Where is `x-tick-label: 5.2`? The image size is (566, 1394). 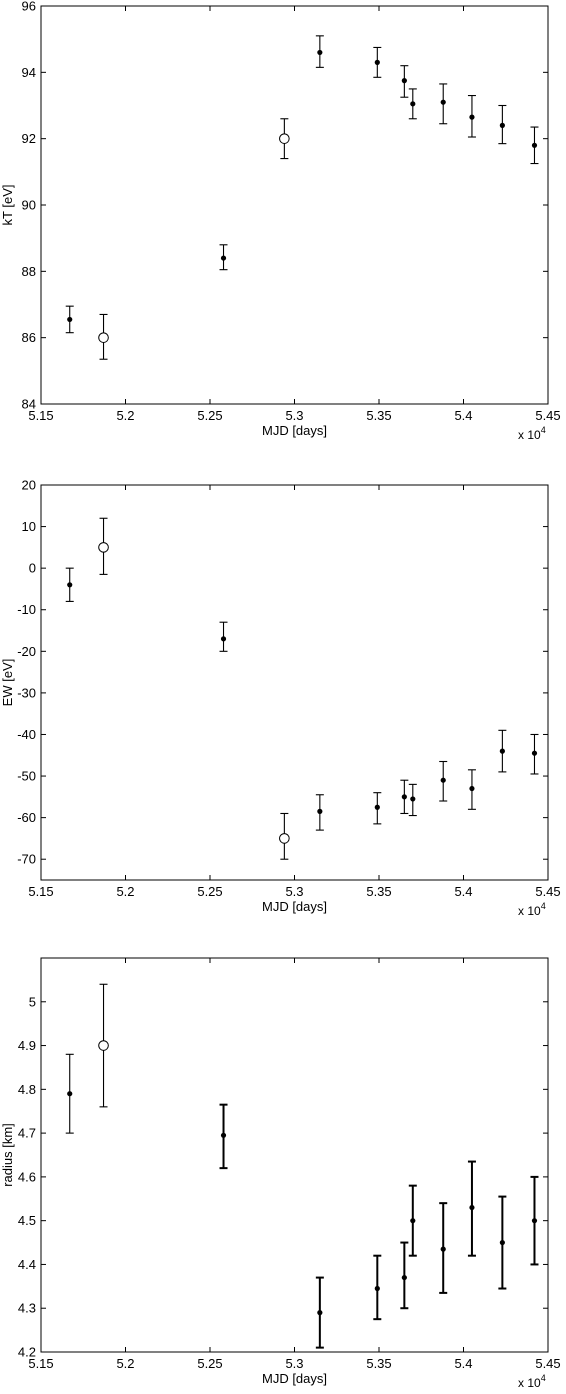
x-tick-label: 5.2 is located at coordinates (125, 415).